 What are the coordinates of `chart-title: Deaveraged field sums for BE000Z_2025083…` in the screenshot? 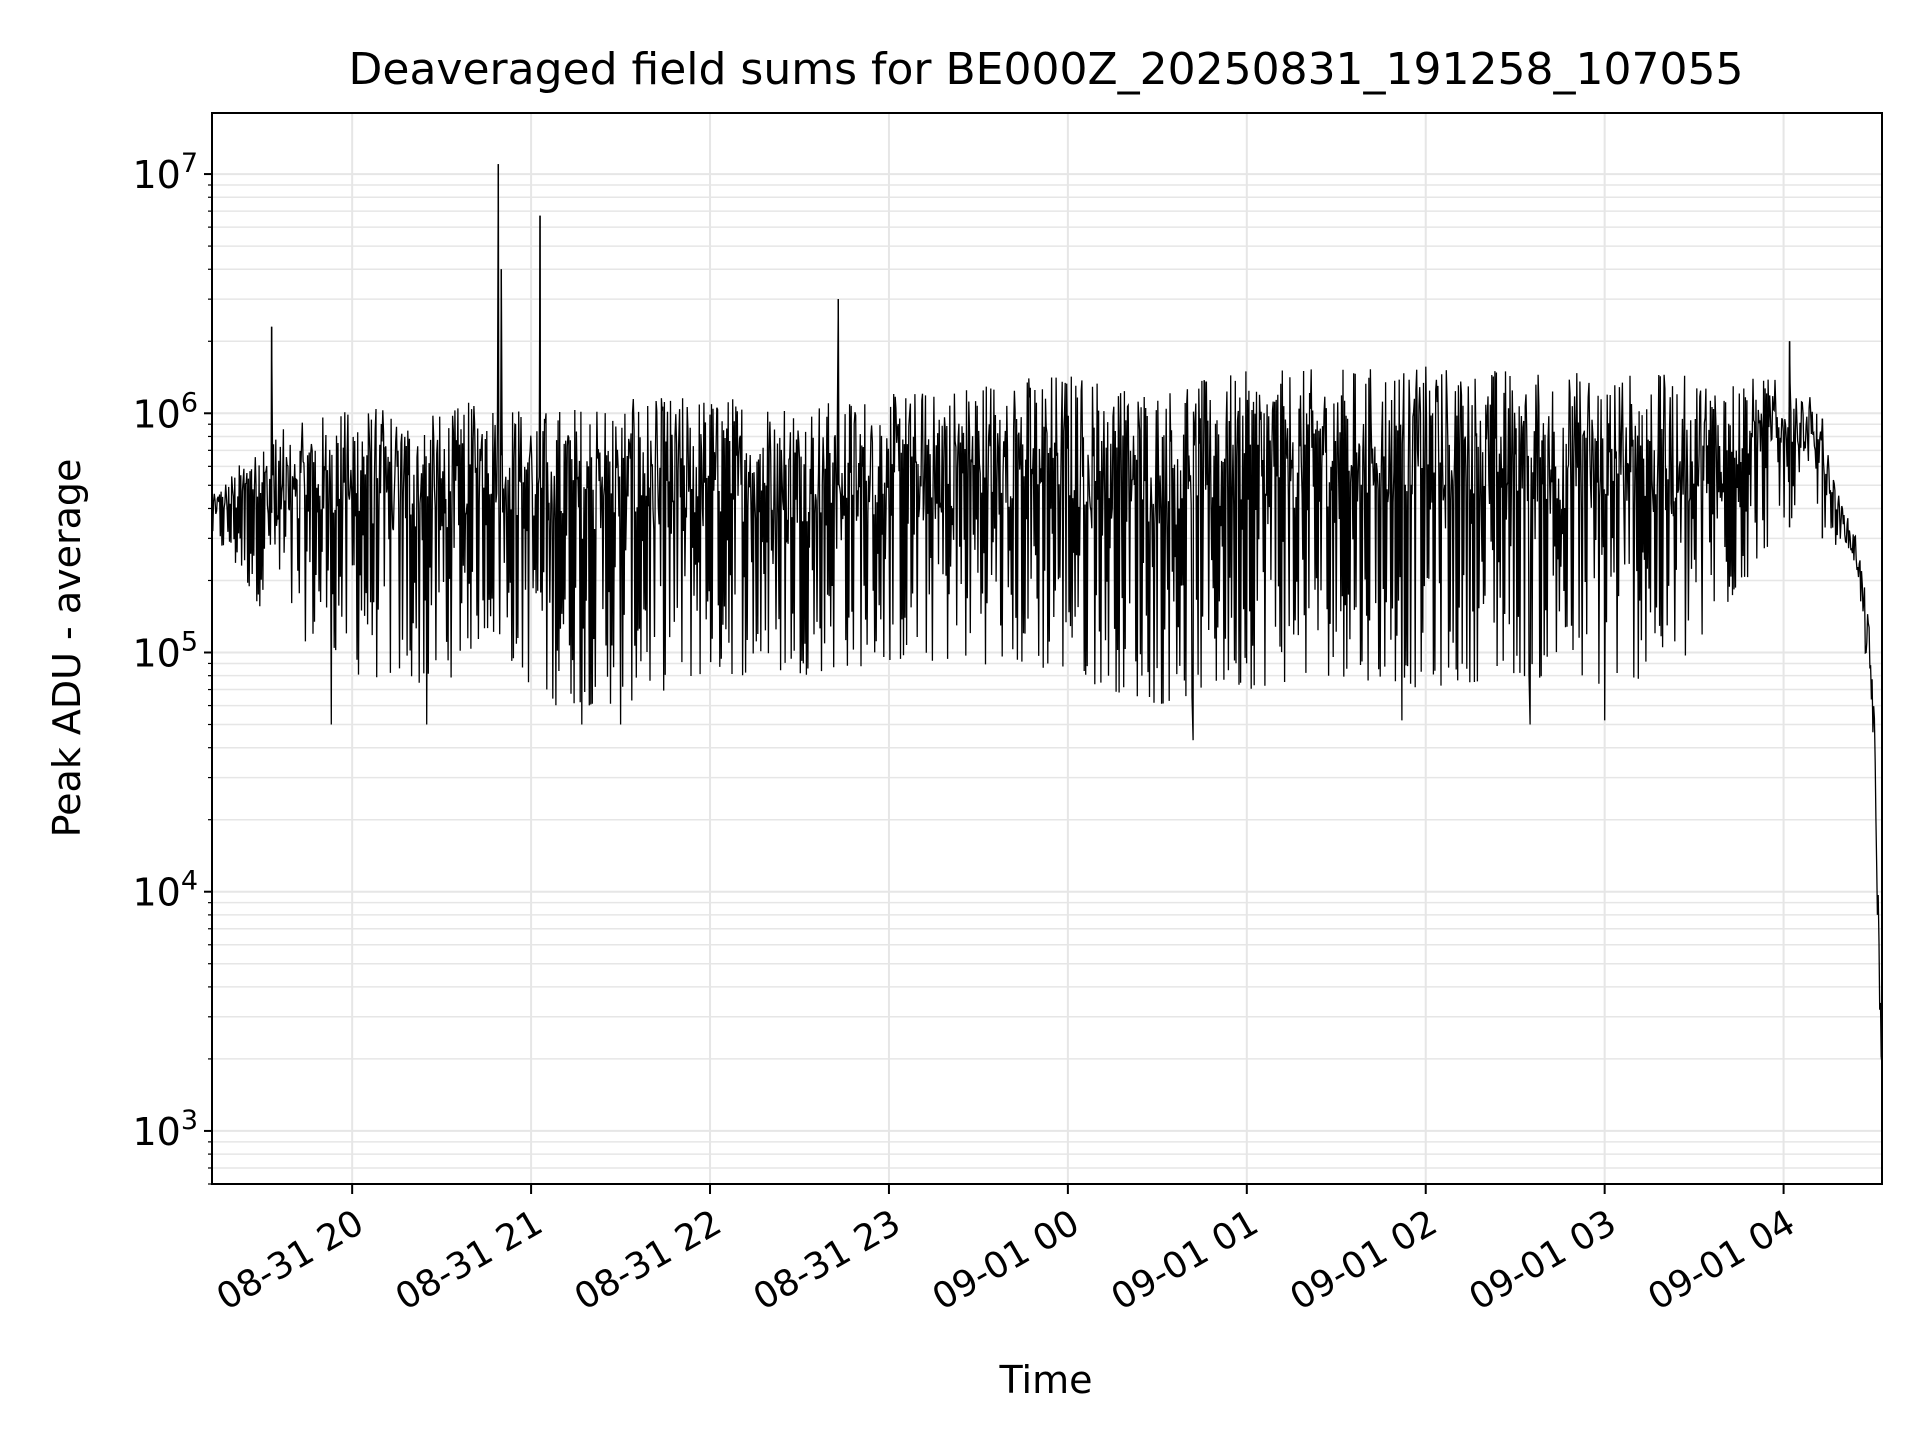 It's located at (1046, 69).